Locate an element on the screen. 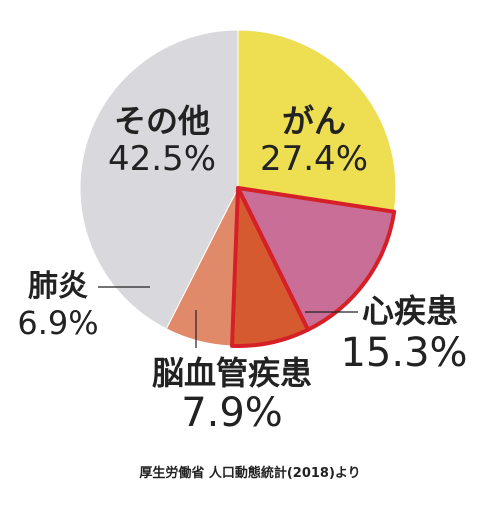 The height and width of the screenshot is (510, 500). slice-label-shinshikkan: 心疾患 is located at coordinates (410, 311).